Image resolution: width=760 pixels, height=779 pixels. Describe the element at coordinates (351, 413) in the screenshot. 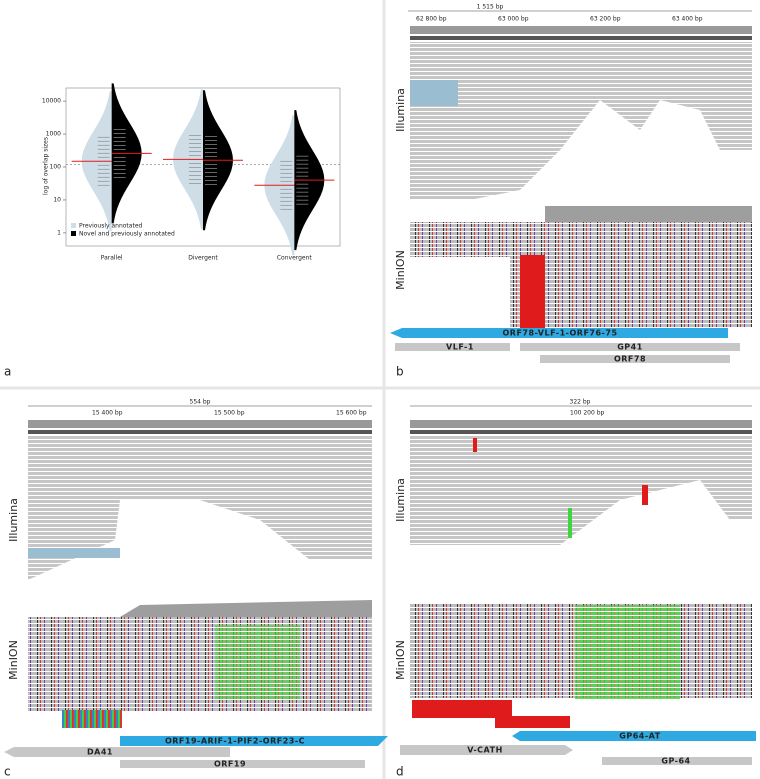

I see `ruler-label: 15 600 bp` at that location.